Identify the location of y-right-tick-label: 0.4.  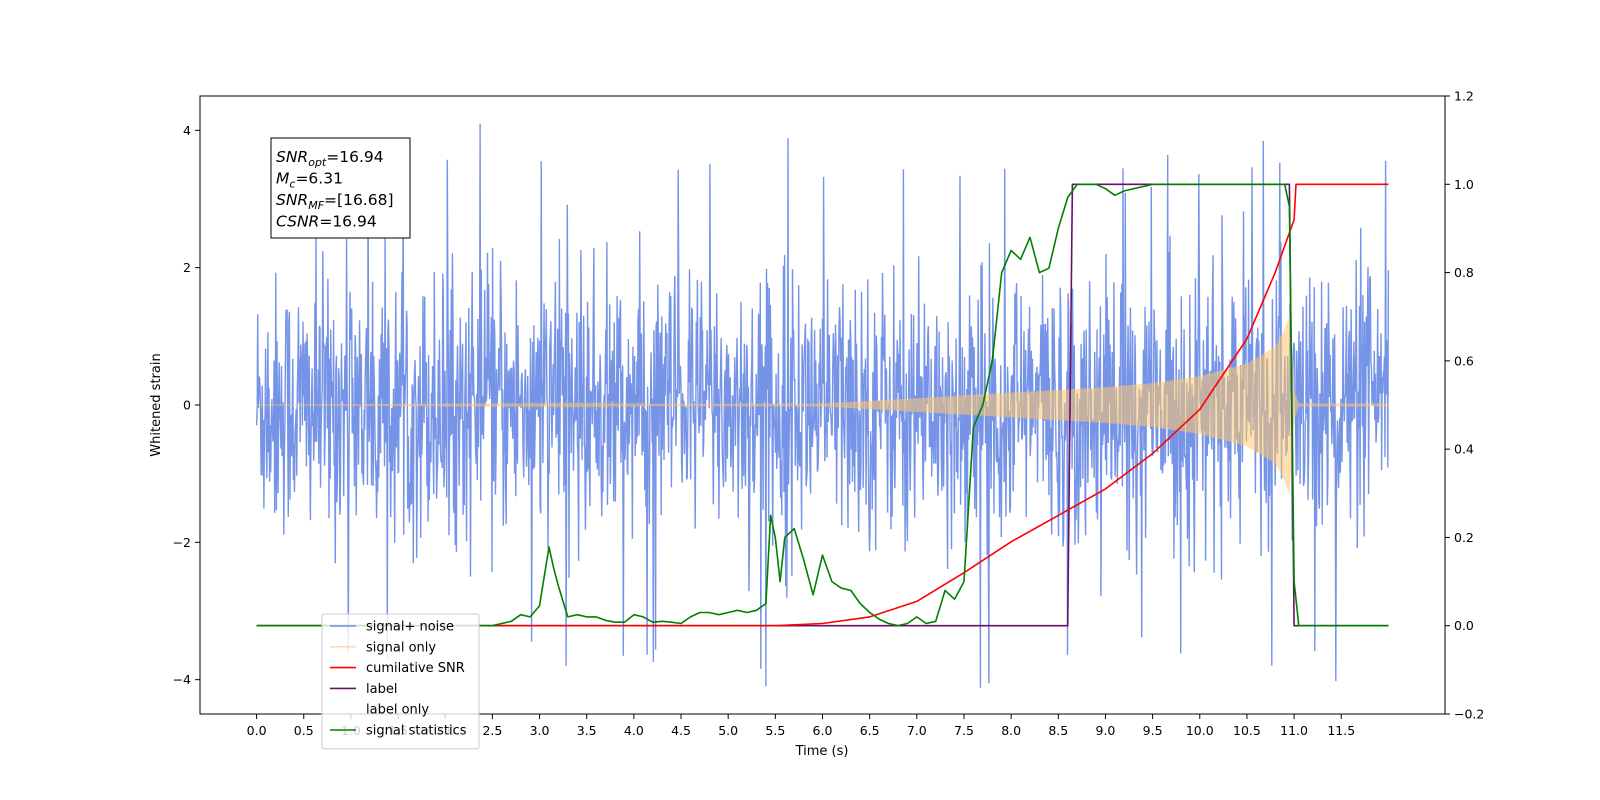
(1464, 449).